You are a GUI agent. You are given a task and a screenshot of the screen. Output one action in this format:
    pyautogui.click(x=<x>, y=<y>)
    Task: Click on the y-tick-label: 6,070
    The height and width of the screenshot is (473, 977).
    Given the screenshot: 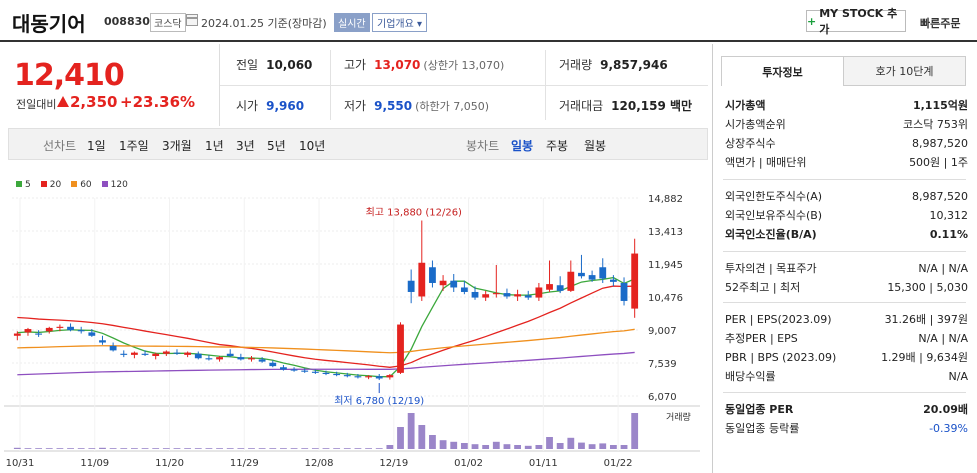 What is the action you would take?
    pyautogui.click(x=662, y=397)
    